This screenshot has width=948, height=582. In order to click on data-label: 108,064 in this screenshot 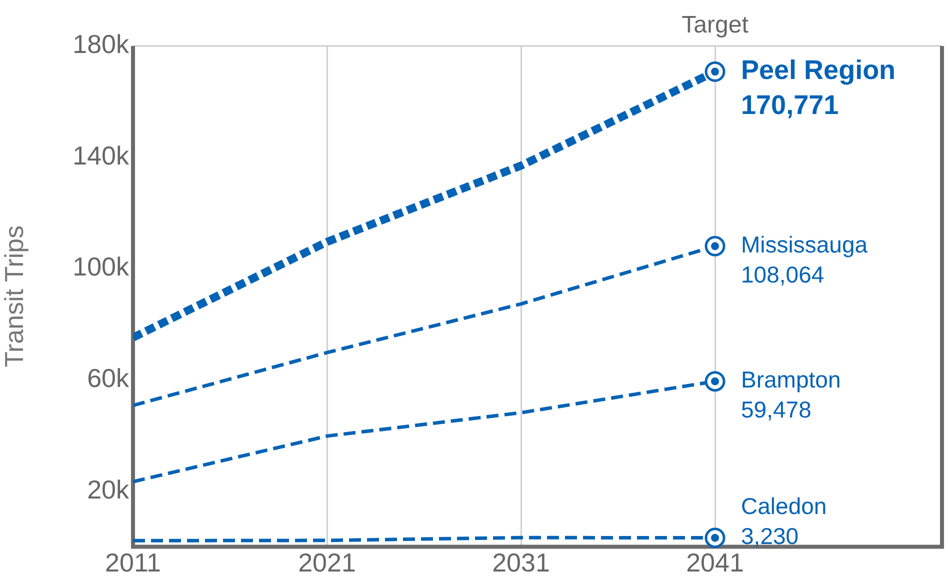, I will do `click(782, 274)`.